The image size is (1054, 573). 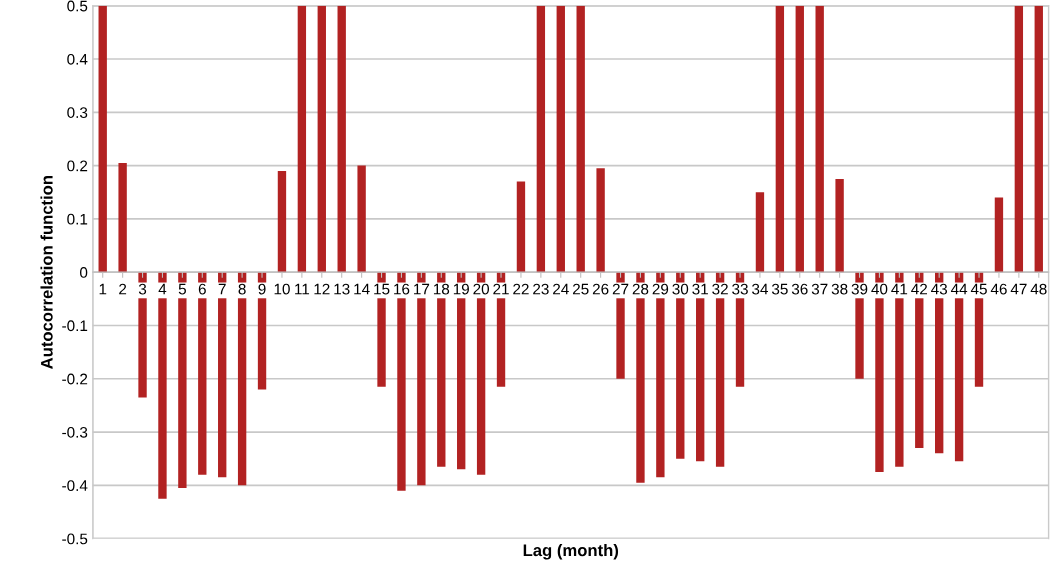 I want to click on x-tick-label: 25, so click(x=580, y=289).